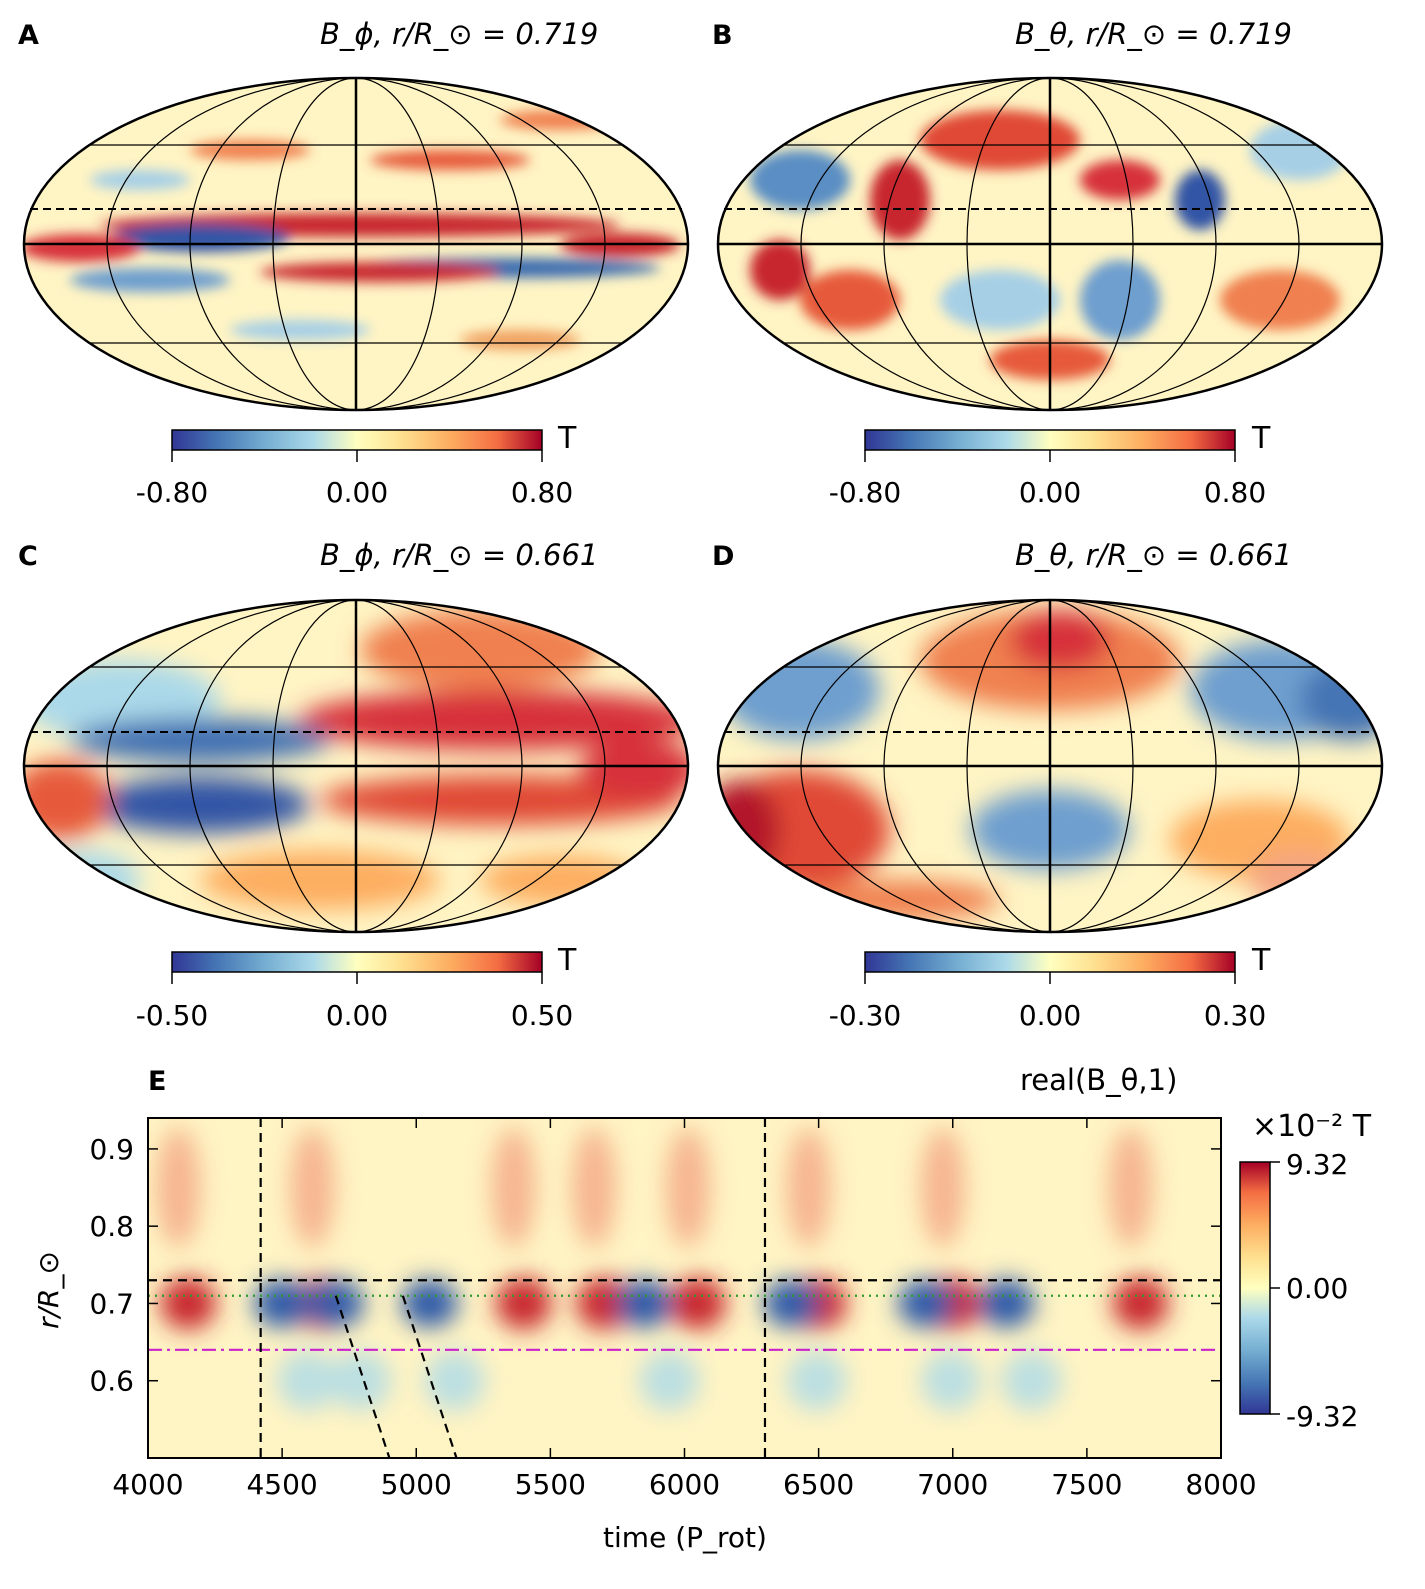 Image resolution: width=1425 pixels, height=1589 pixels. Describe the element at coordinates (1098, 1080) in the screenshot. I see `panel-title-e: real(B_θ,1)` at that location.